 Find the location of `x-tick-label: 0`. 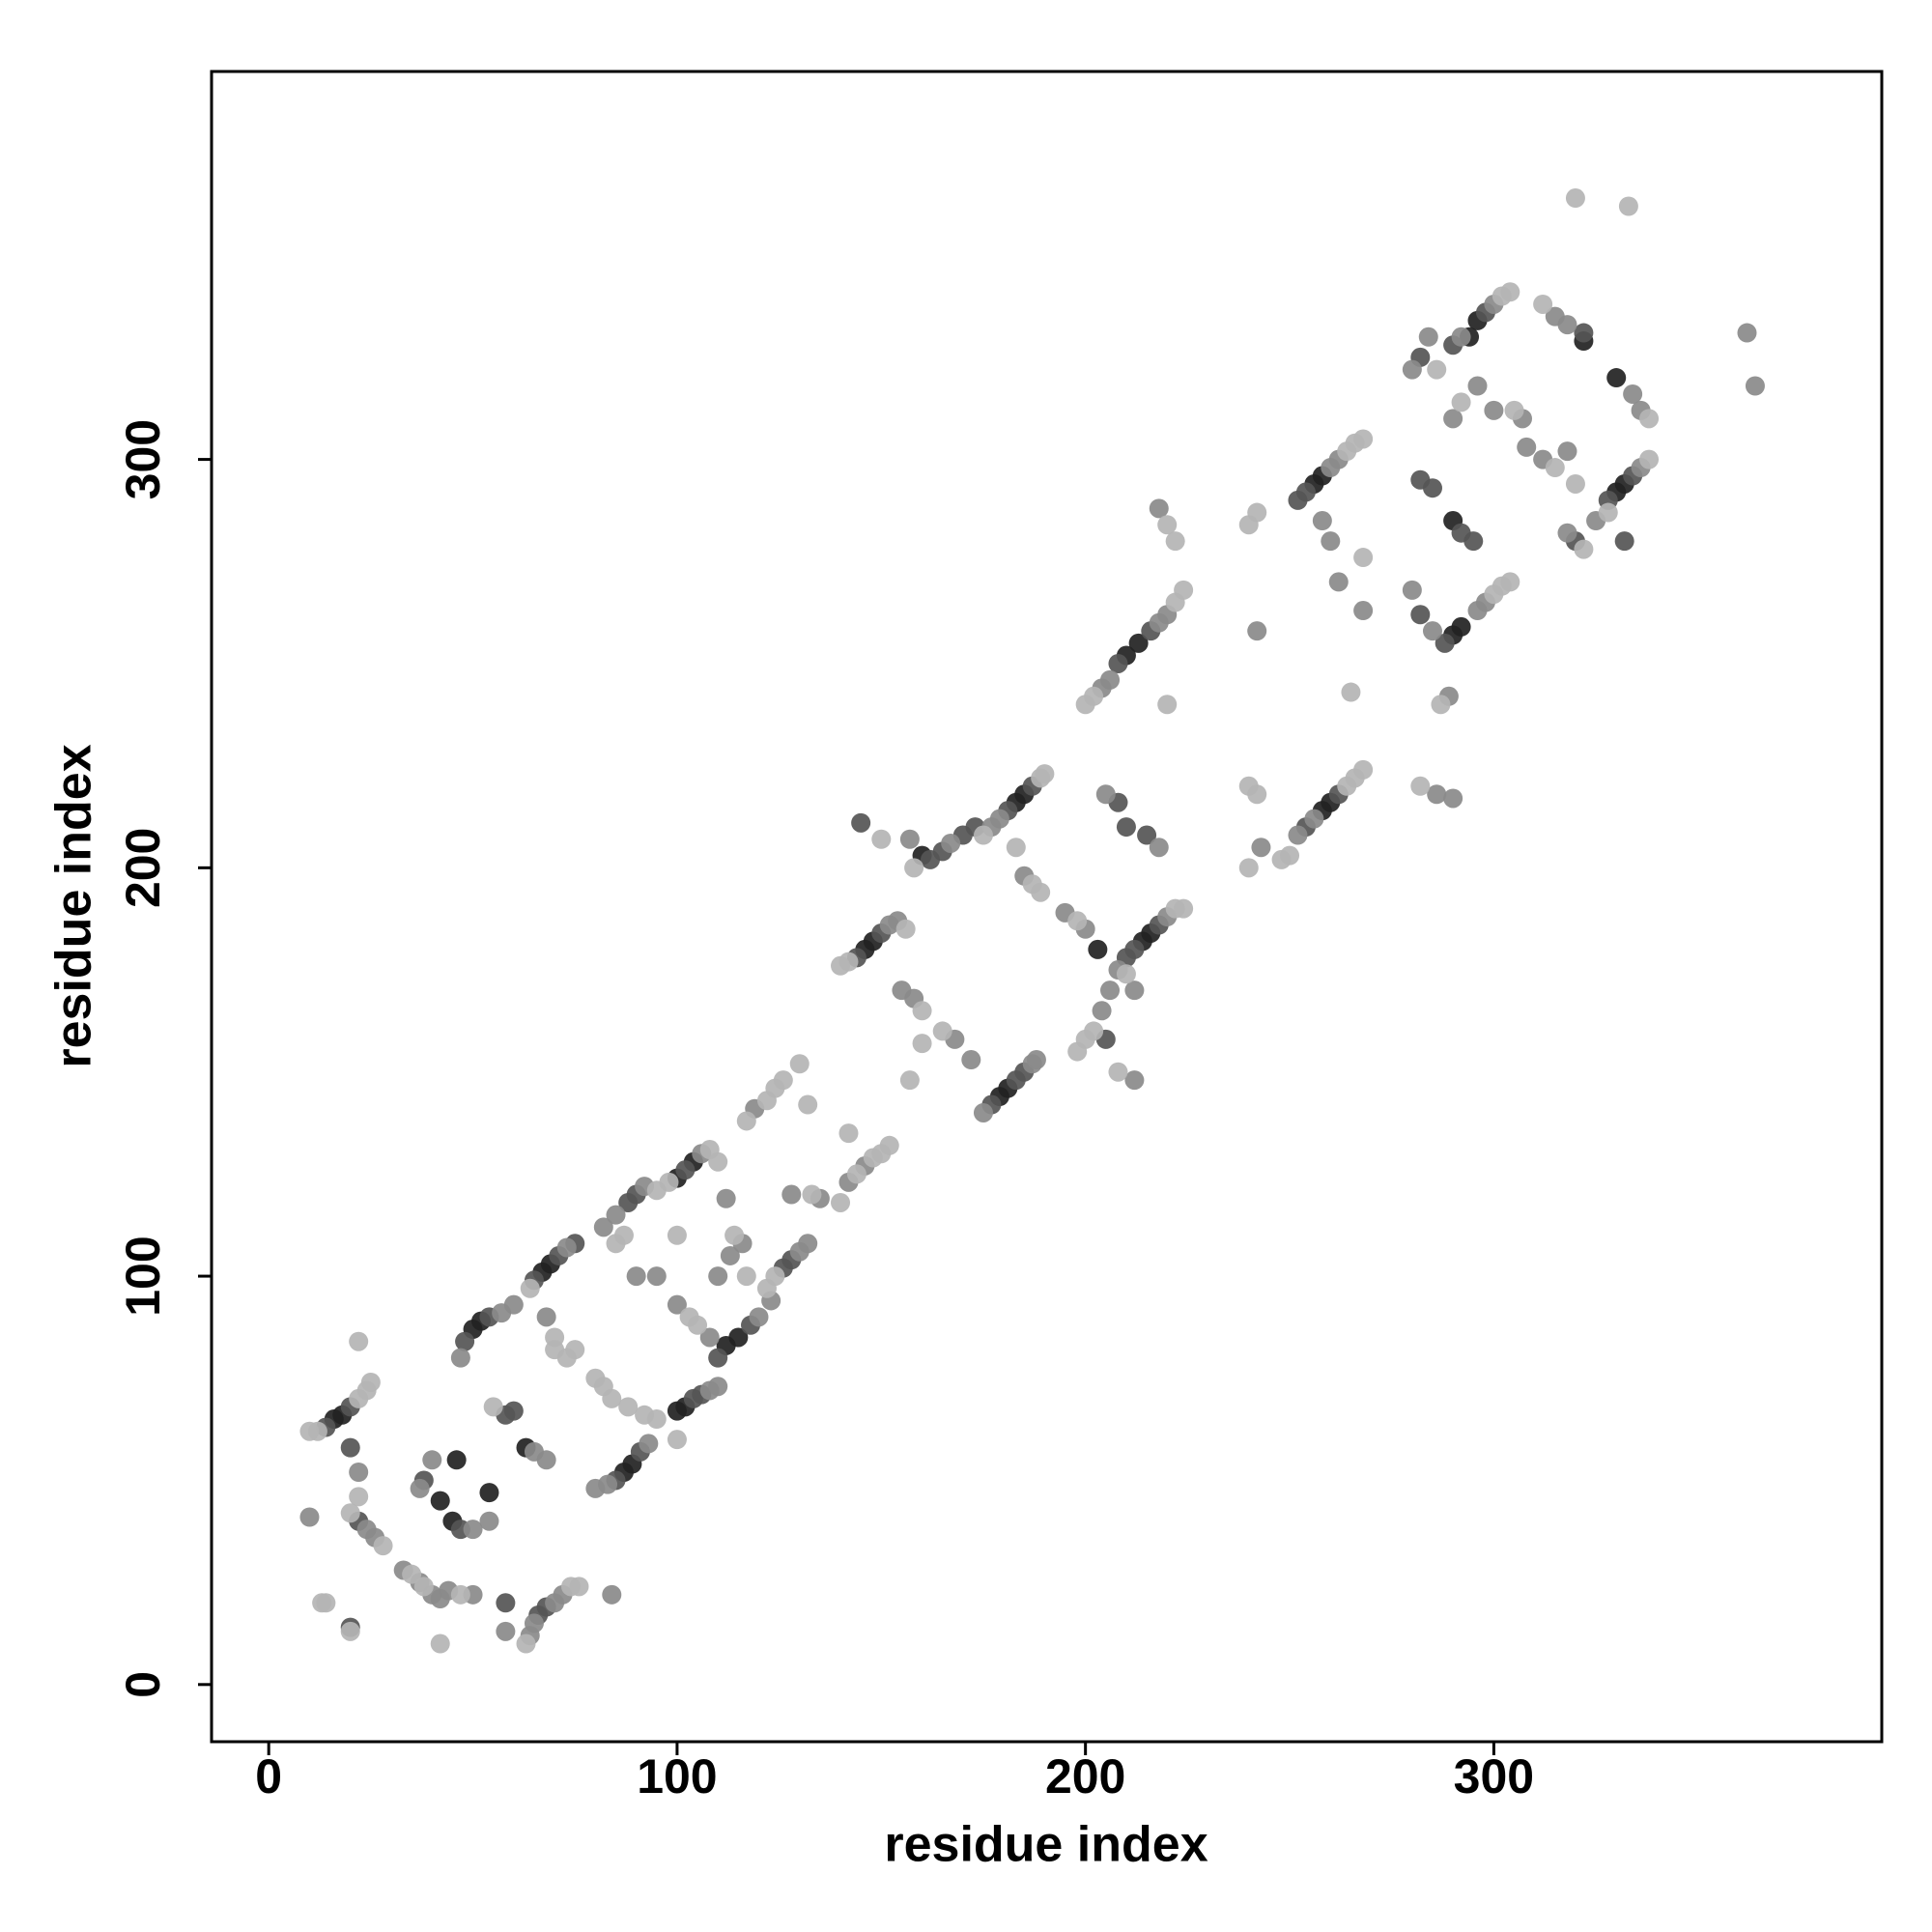

x-tick-label: 0 is located at coordinates (268, 1776).